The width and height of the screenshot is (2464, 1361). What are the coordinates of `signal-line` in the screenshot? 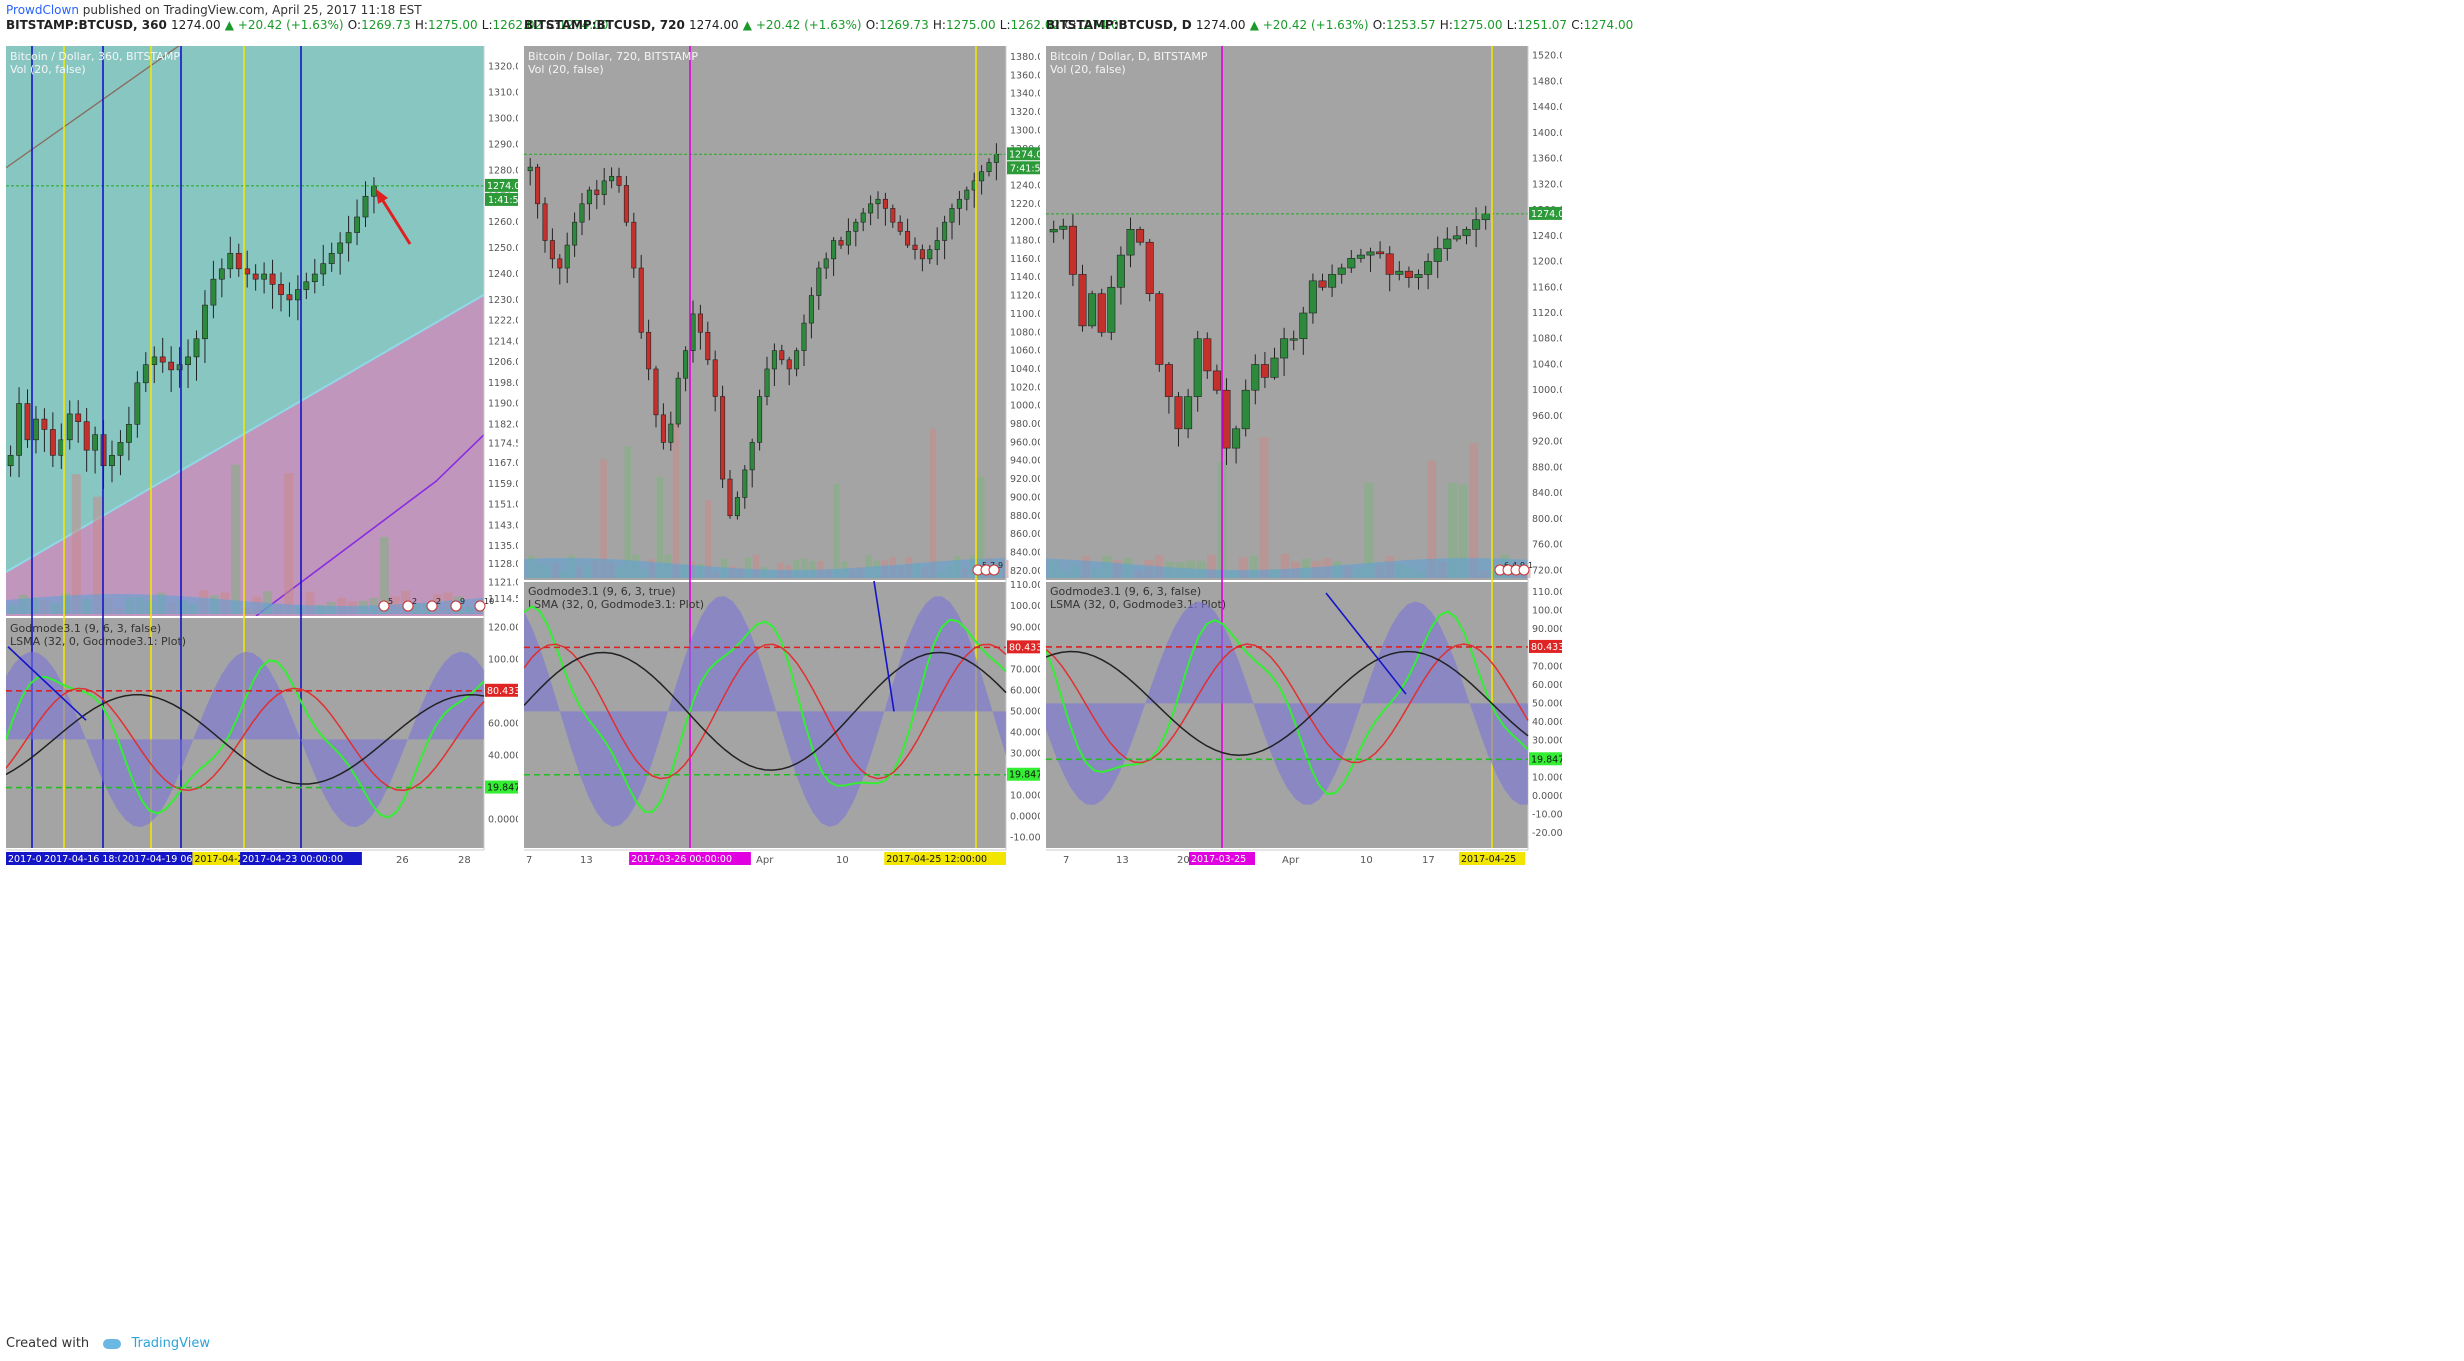 It's located at (765, 711).